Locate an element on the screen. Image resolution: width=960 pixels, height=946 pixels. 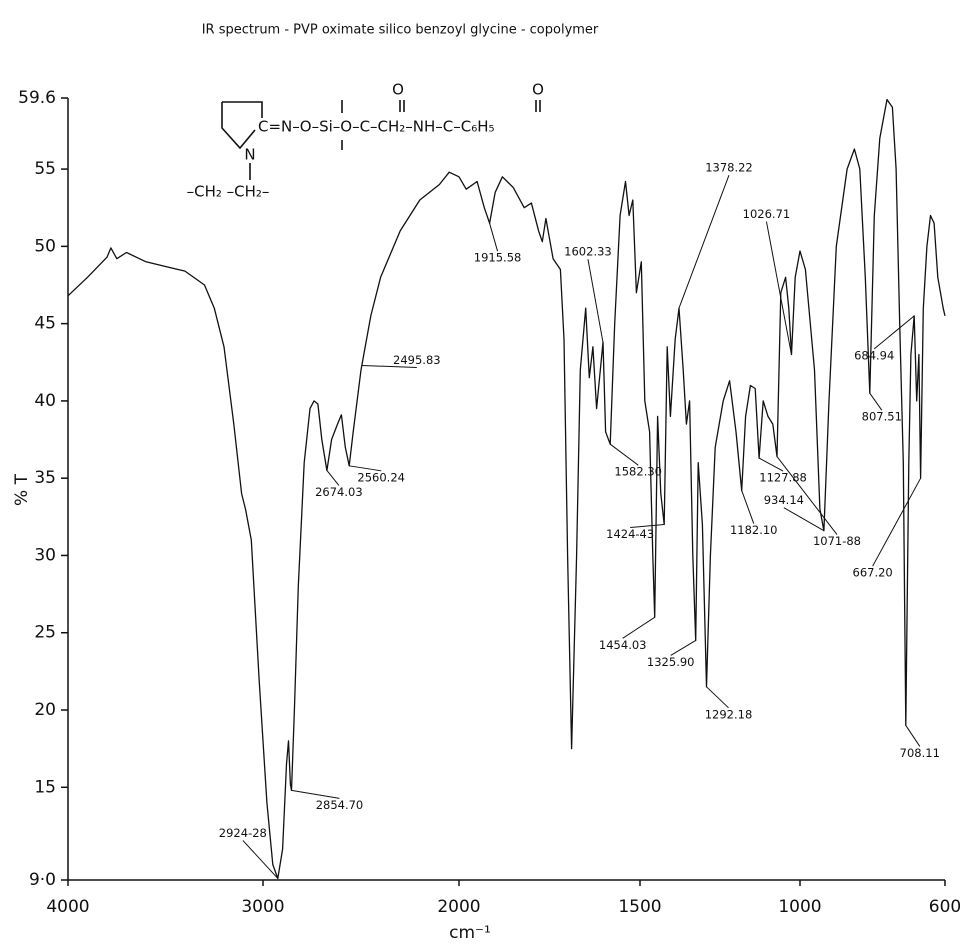
structure-nitrogen: N is located at coordinates (249, 155).